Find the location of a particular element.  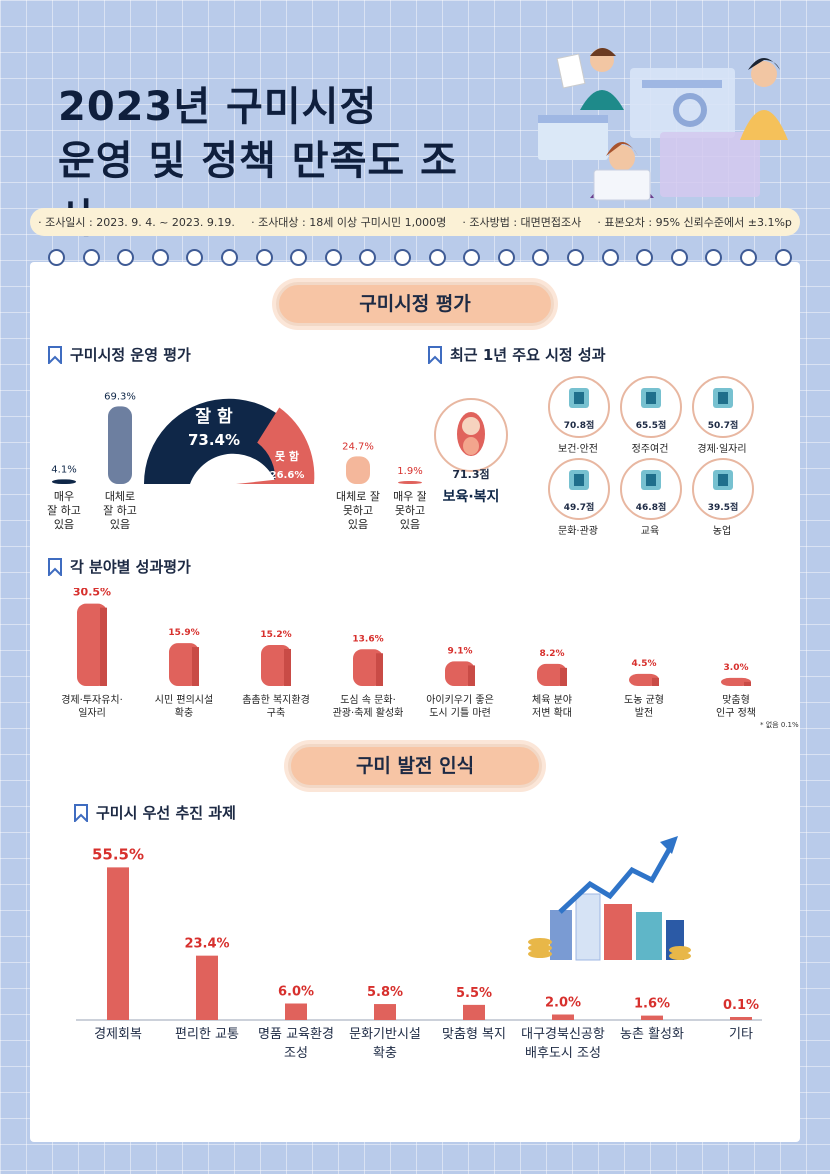

field-bar-label: 인구 정책 is located at coordinates (736, 713).